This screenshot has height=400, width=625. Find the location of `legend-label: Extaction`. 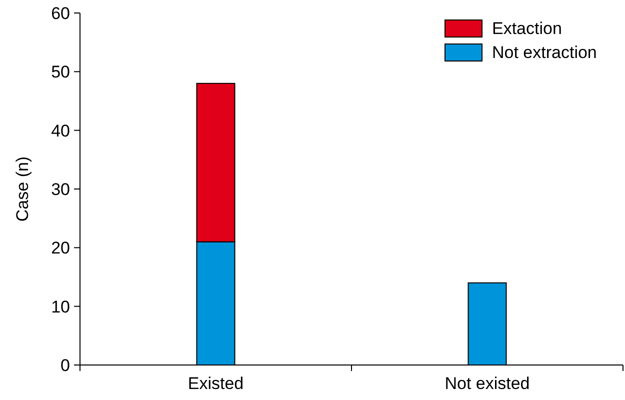

legend-label: Extaction is located at coordinates (527, 28).